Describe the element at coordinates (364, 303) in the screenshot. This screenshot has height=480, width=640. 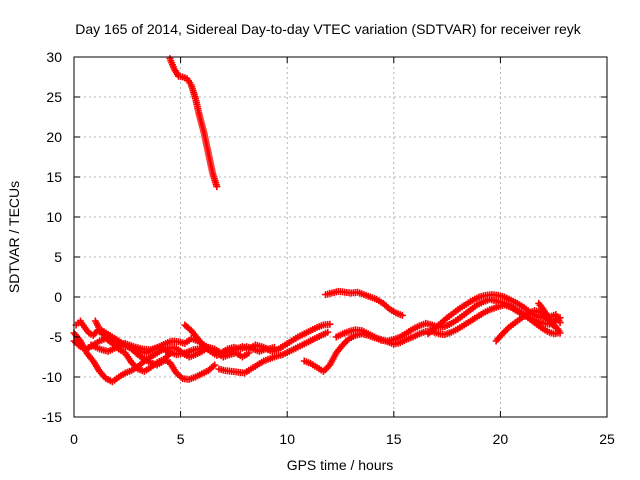
I see `series-arc10` at that location.